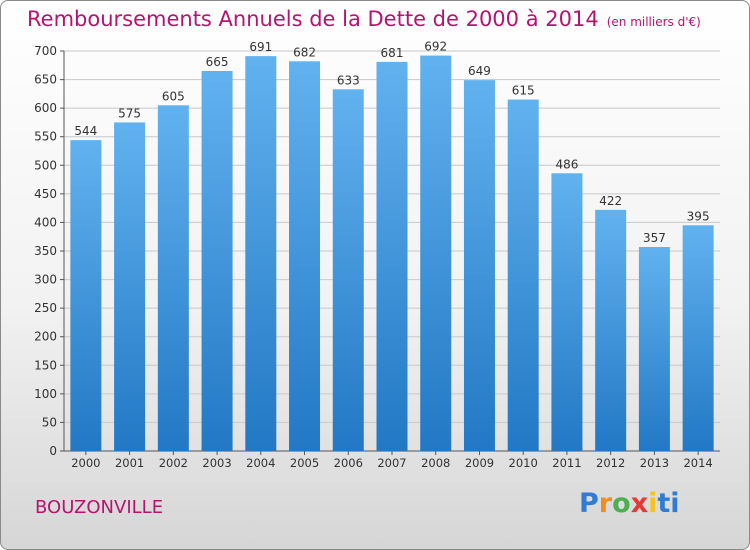 The image size is (750, 550). Describe the element at coordinates (49, 422) in the screenshot. I see `y-tick-label: 50` at that location.